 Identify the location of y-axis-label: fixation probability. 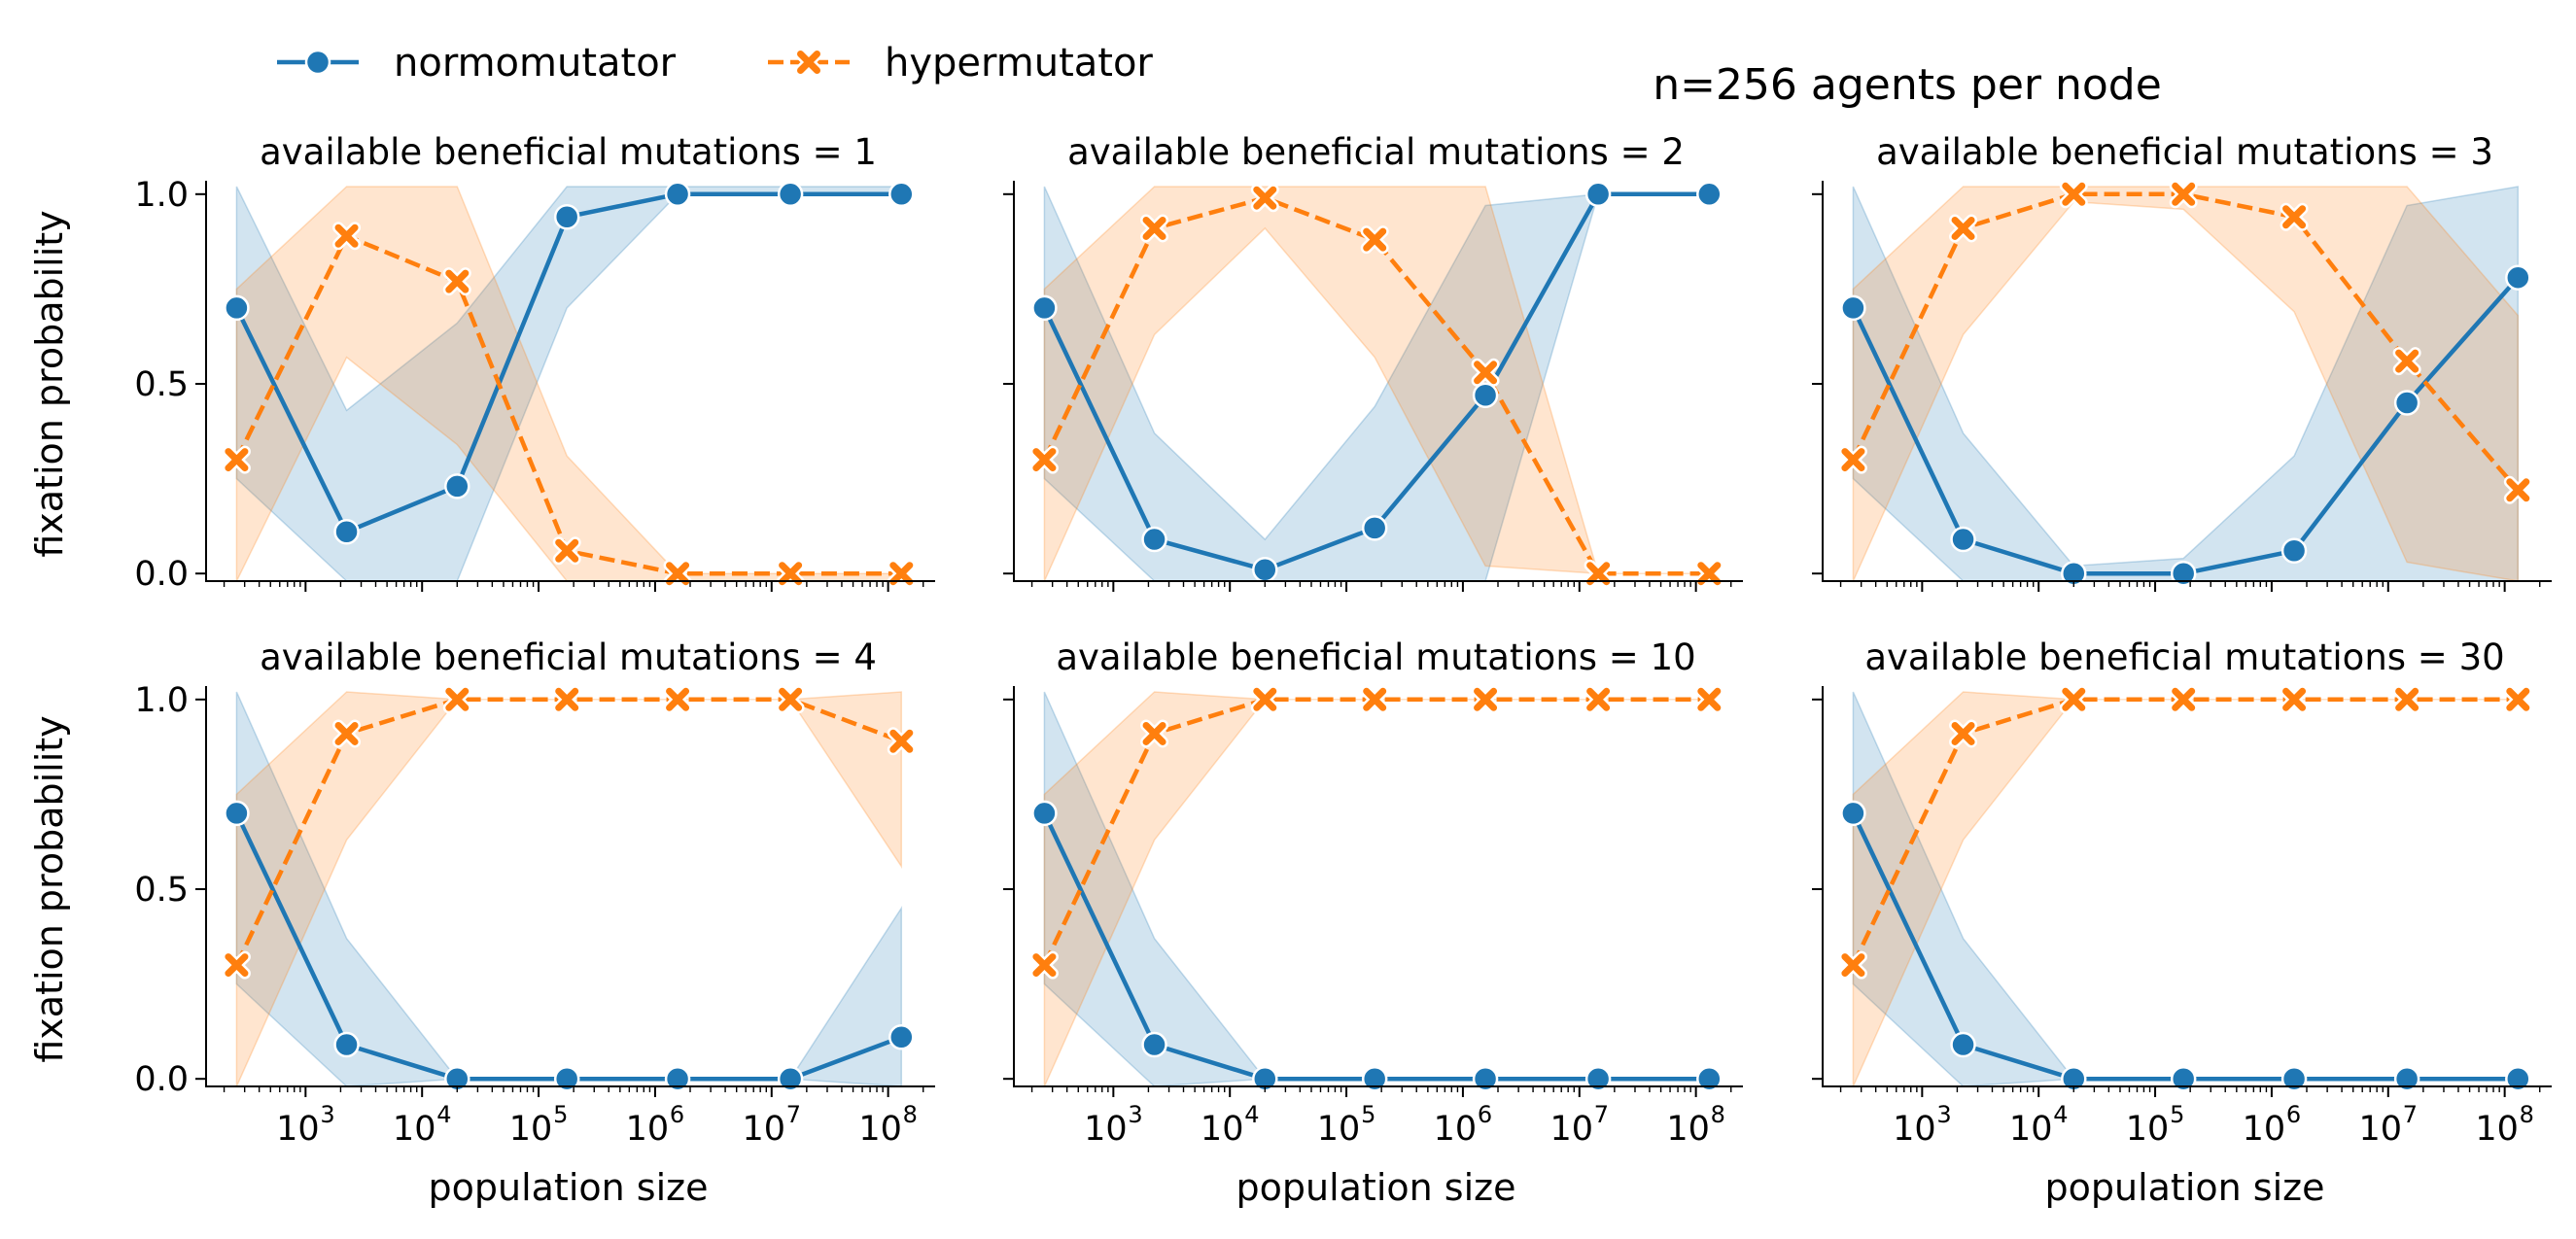
(49, 889).